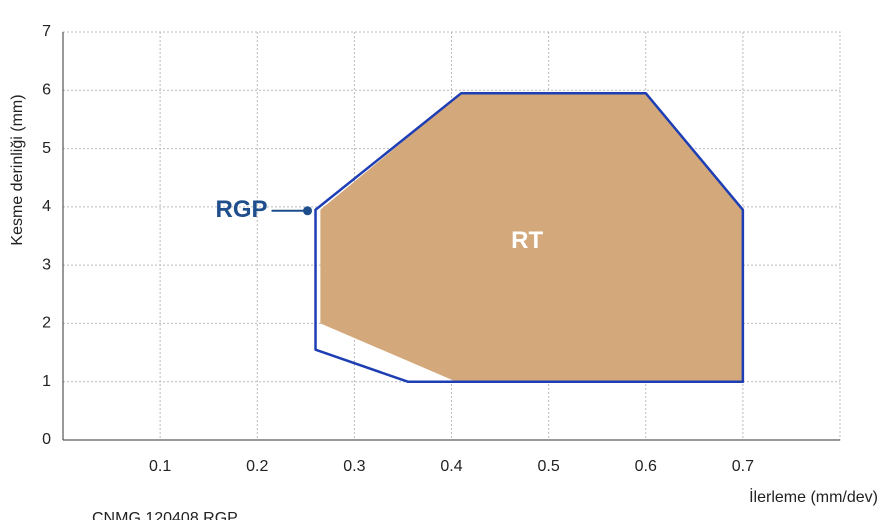  I want to click on y-tick-label: 2, so click(46, 323).